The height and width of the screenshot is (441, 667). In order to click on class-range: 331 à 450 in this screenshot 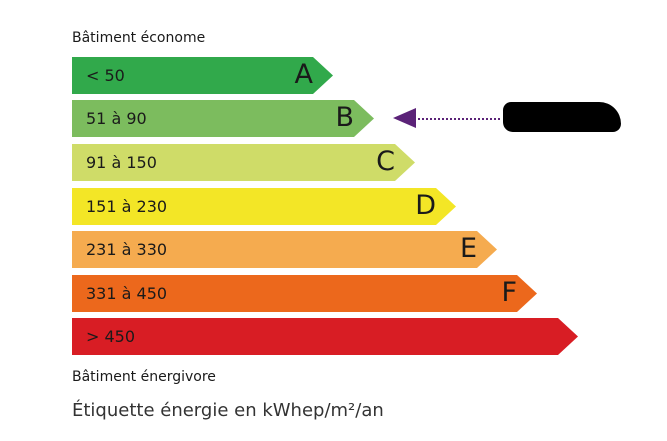, I will do `click(127, 293)`.